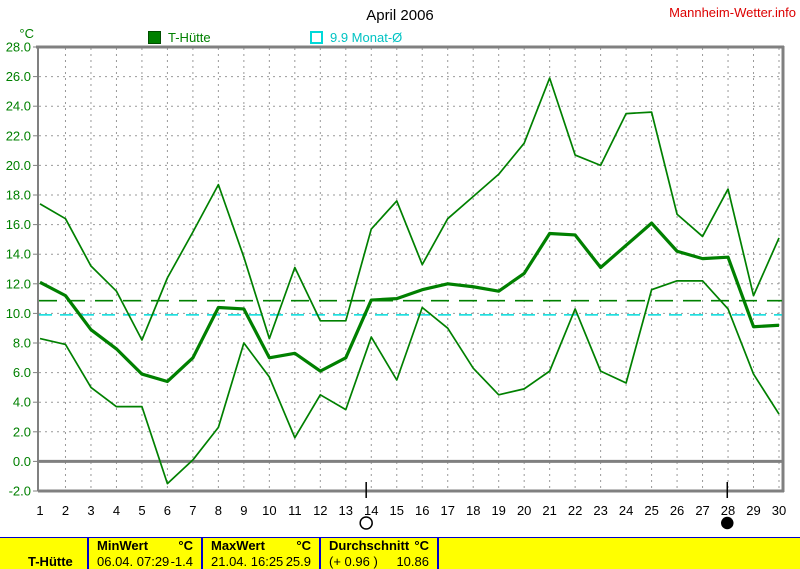 Image resolution: width=800 pixels, height=569 pixels. I want to click on x-tick-label: 11, so click(295, 510).